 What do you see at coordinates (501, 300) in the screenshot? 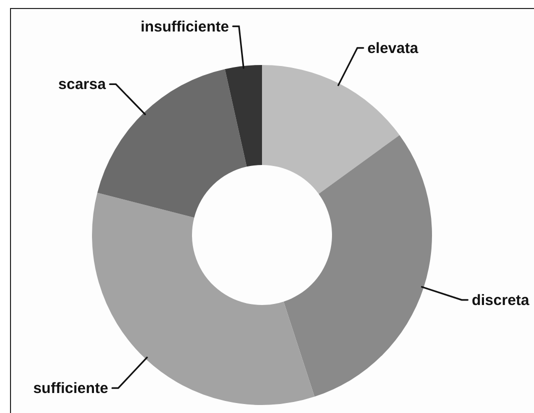
I see `slice-label: discreta` at bounding box center [501, 300].